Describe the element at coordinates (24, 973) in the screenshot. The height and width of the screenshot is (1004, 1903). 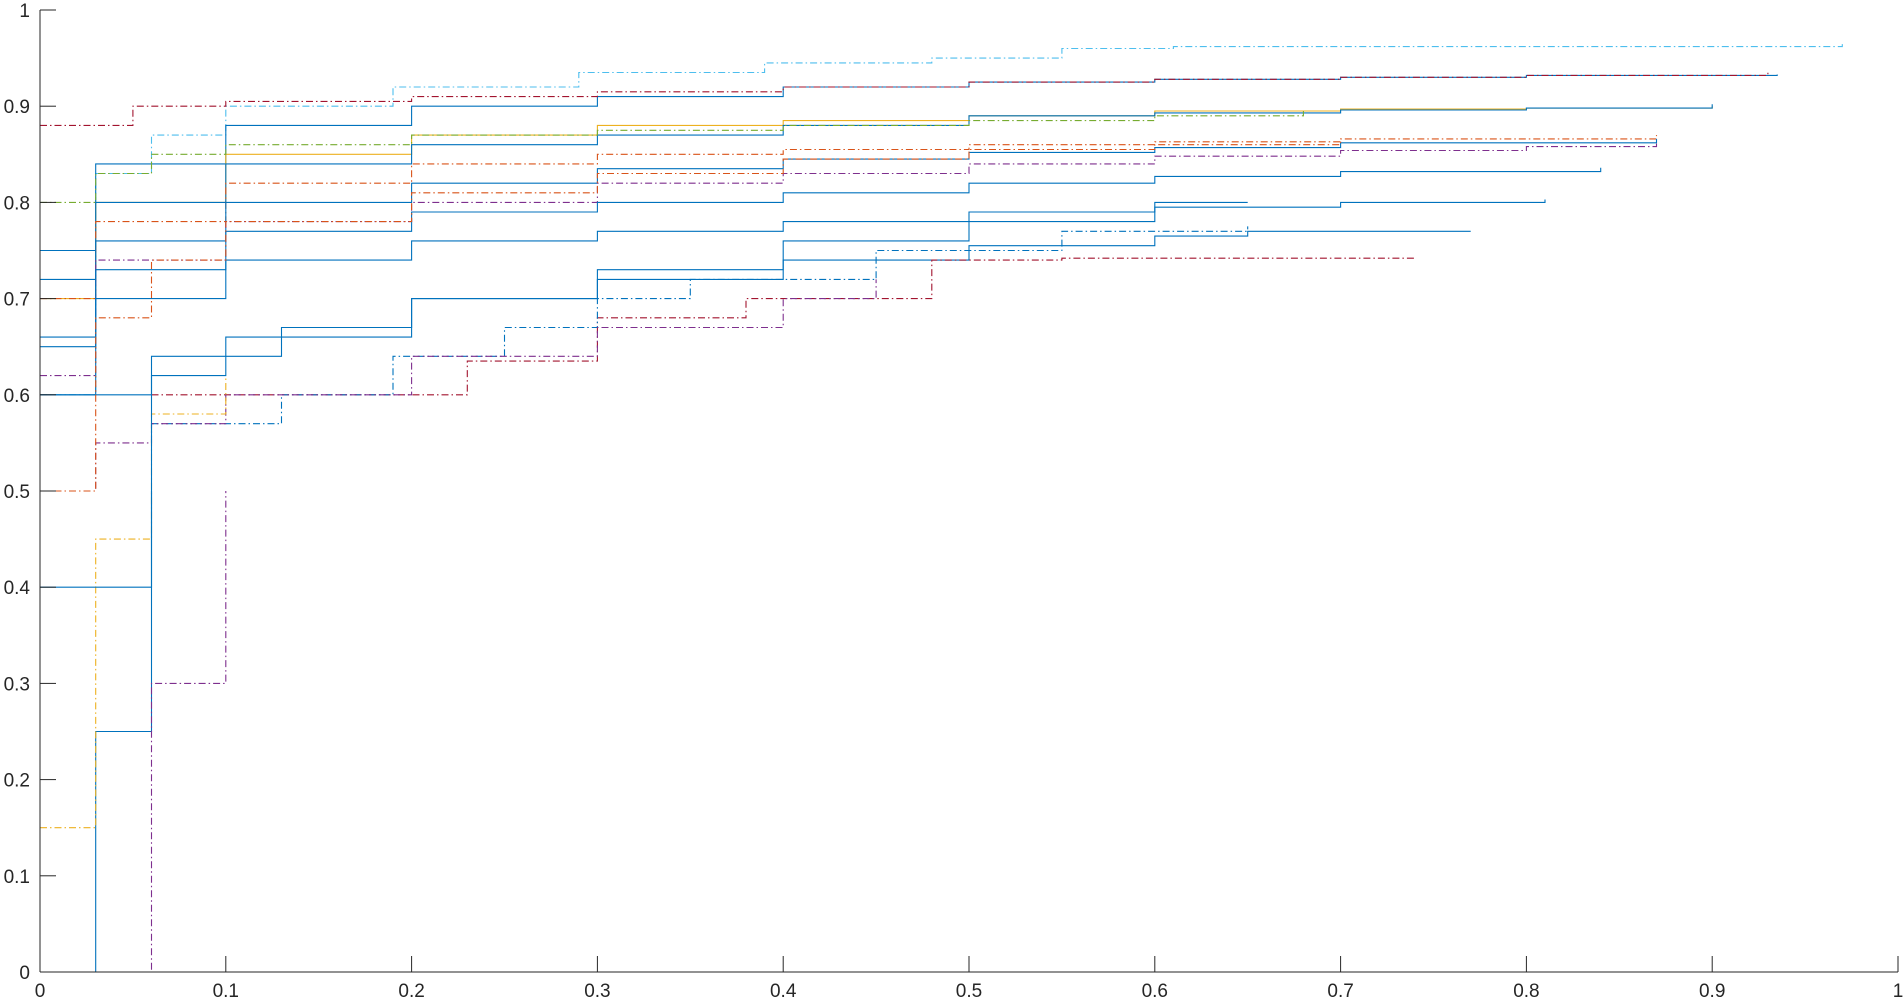
I see `y-tick-label: 0` at that location.